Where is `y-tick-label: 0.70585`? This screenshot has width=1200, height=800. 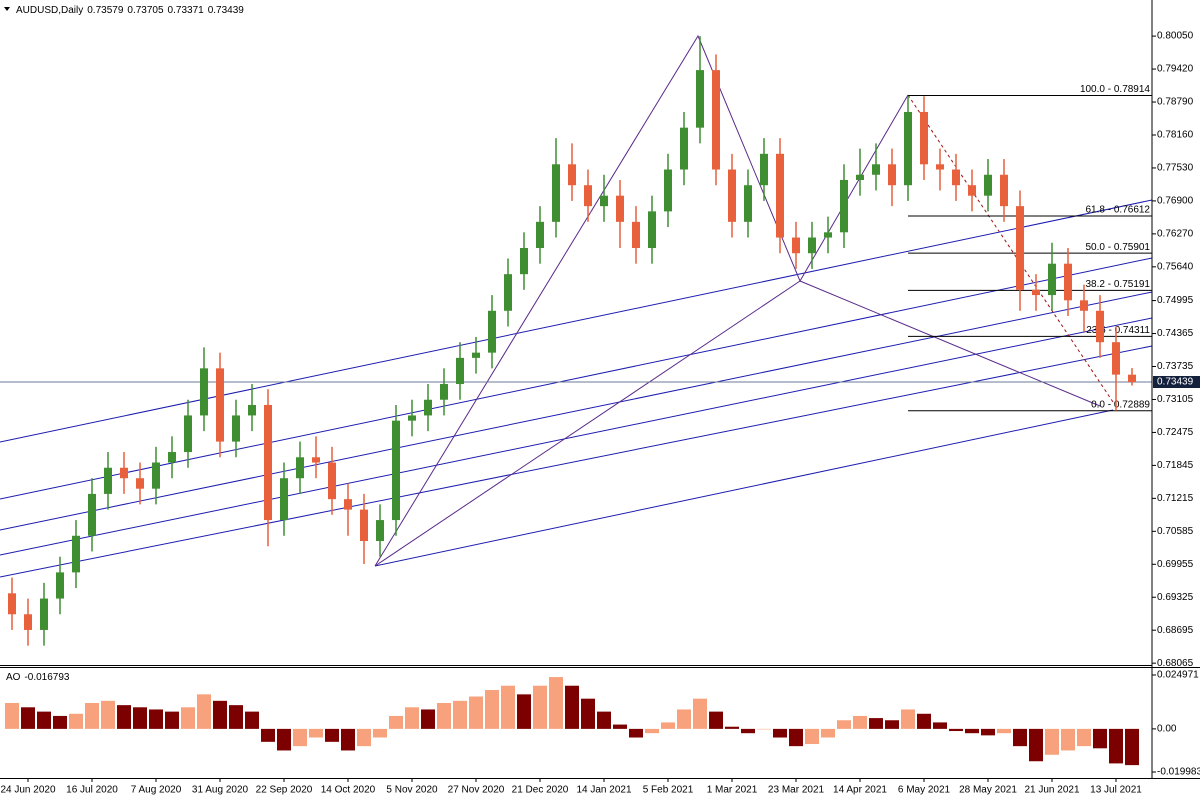
y-tick-label: 0.70585 is located at coordinates (1175, 531).